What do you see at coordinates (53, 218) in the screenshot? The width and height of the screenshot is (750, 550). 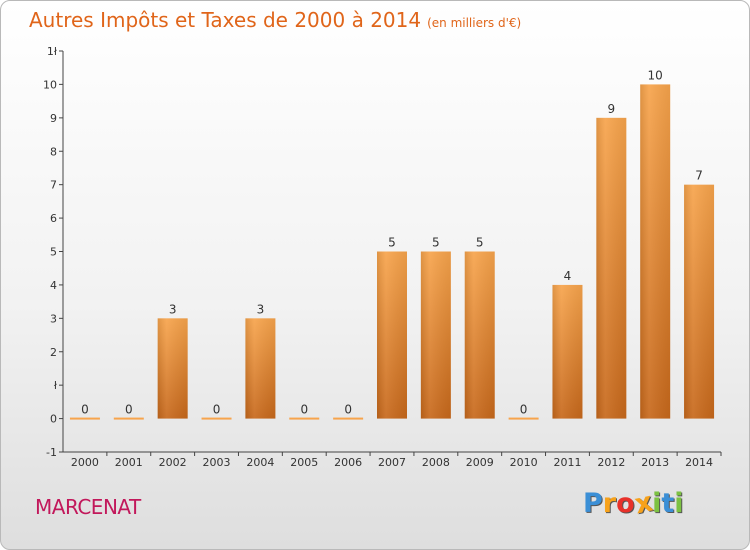 I see `y-tick-label: 6` at bounding box center [53, 218].